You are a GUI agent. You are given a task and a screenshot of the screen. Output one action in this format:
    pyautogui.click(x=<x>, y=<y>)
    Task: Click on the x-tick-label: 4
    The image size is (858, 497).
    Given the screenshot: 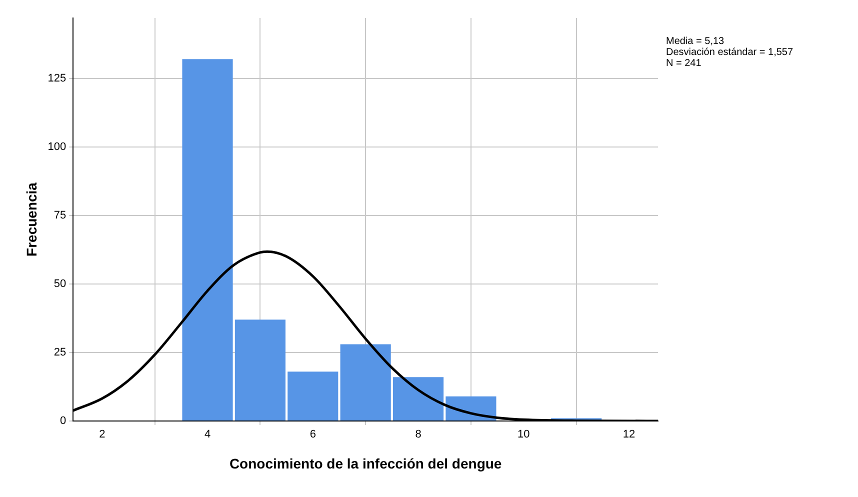 What is the action you would take?
    pyautogui.click(x=207, y=434)
    